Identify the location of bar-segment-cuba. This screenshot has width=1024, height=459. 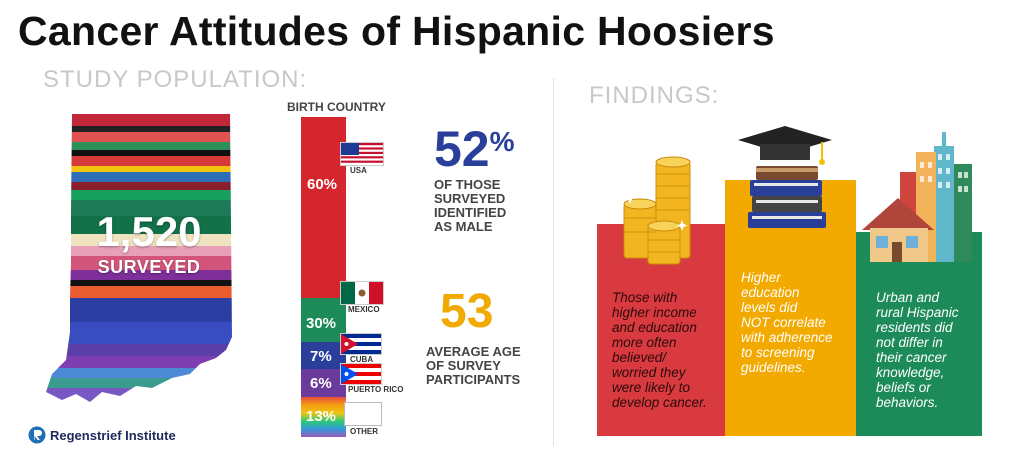
(323, 355).